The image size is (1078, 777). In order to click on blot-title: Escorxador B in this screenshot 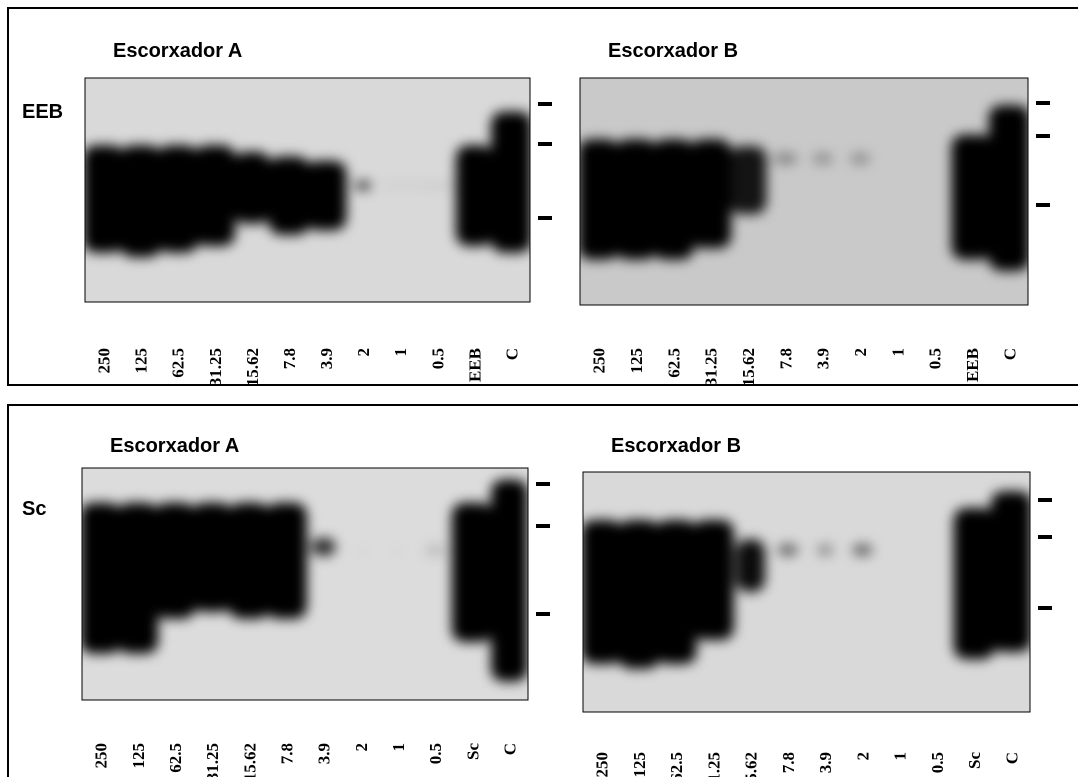, I will do `click(676, 446)`.